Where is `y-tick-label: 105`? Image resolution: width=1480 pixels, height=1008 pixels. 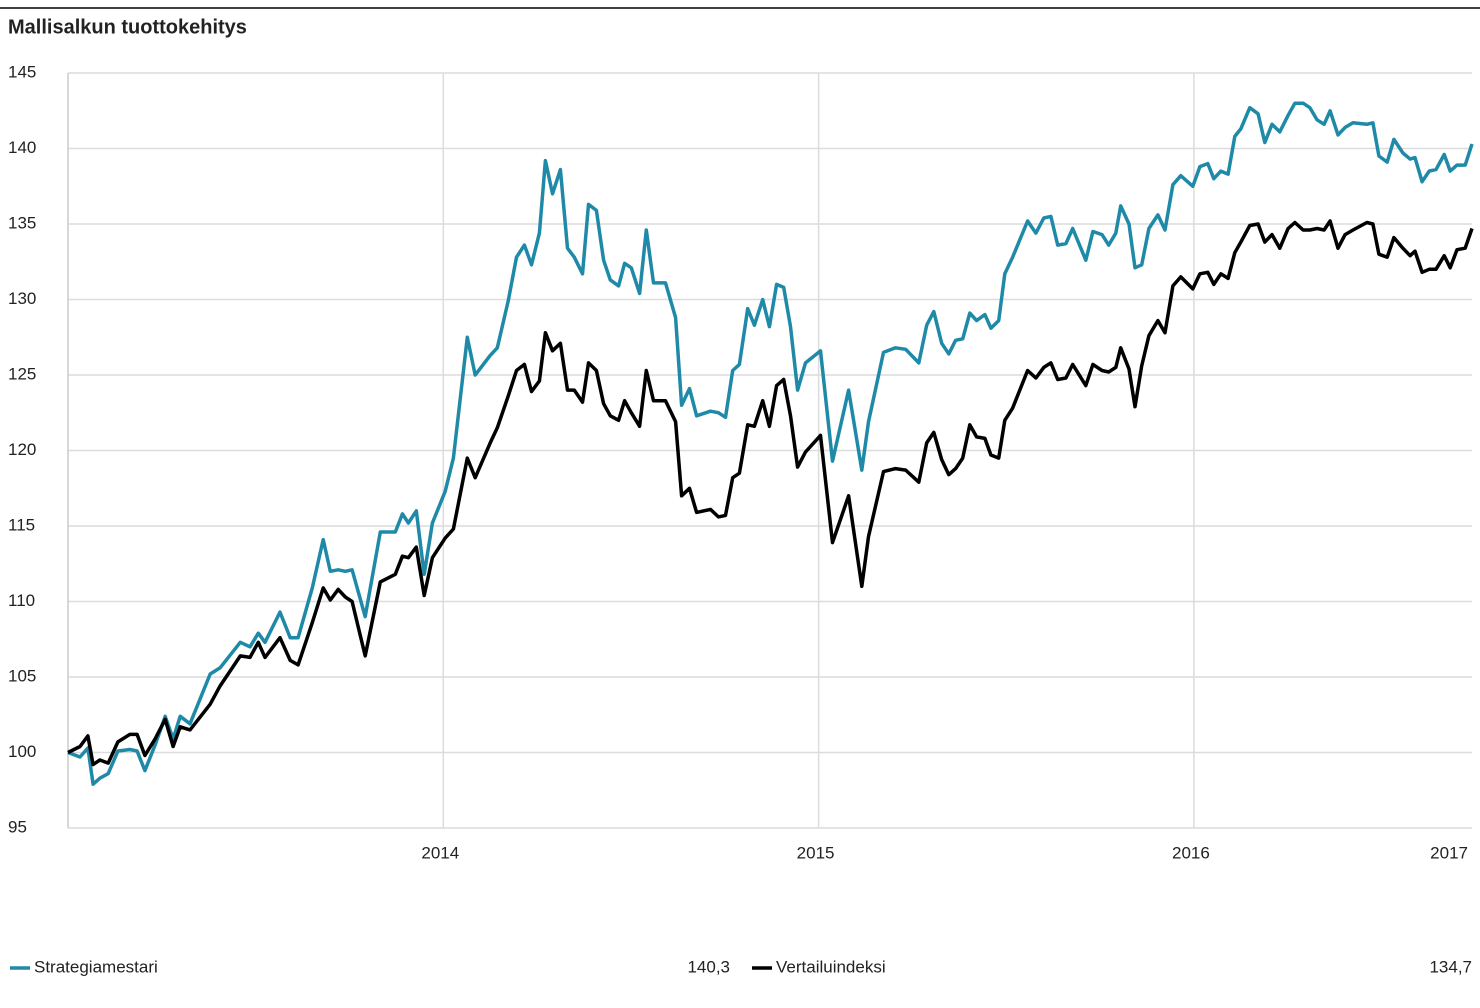 y-tick-label: 105 is located at coordinates (22, 675).